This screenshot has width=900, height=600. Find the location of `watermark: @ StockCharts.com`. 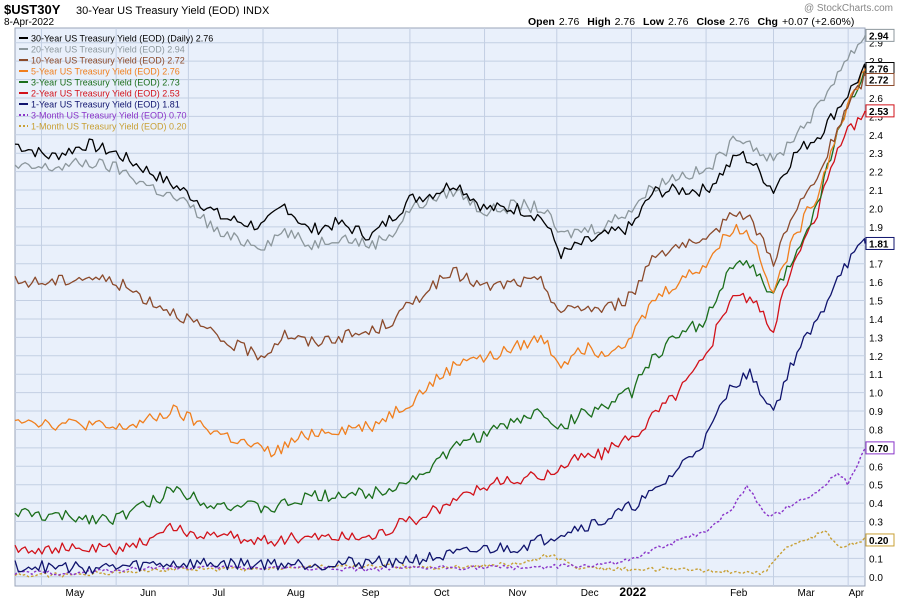

watermark: @ StockCharts.com is located at coordinates (848, 8).